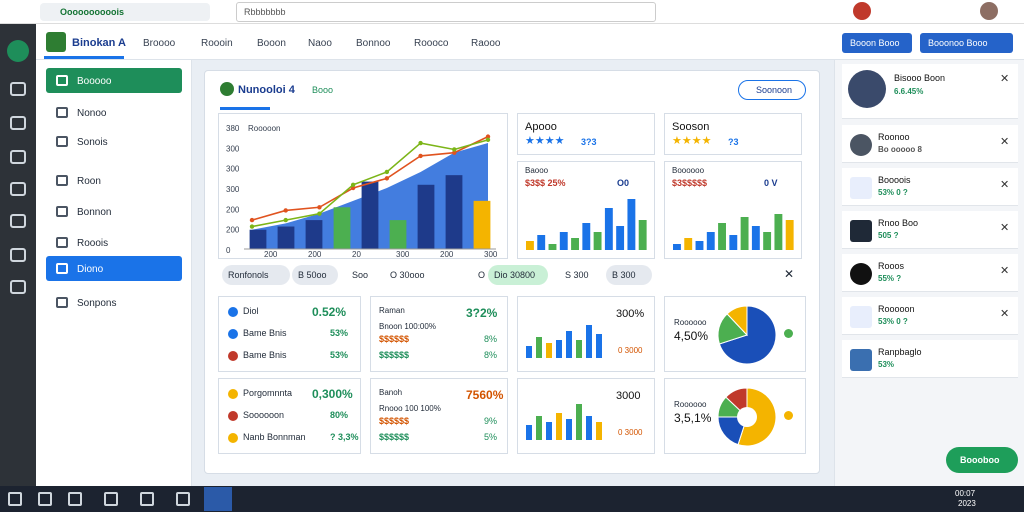  What do you see at coordinates (312, 275) in the screenshot?
I see `filter-label: B 50oo` at bounding box center [312, 275].